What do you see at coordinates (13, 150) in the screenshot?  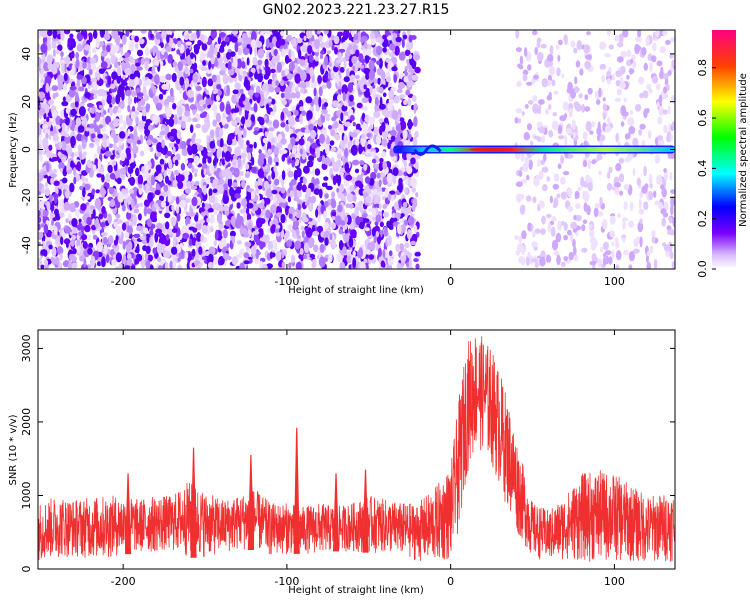 I see `spectrogram-y-label: Frequency (Hz)` at bounding box center [13, 150].